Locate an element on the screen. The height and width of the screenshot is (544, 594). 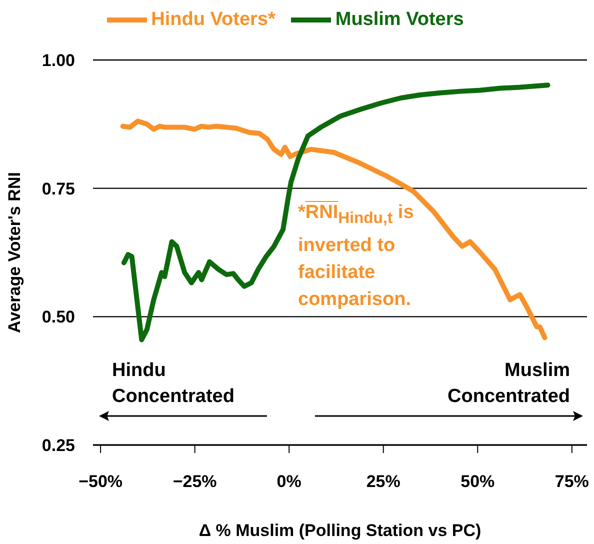
x-tick-label: −50% is located at coordinates (100, 482).